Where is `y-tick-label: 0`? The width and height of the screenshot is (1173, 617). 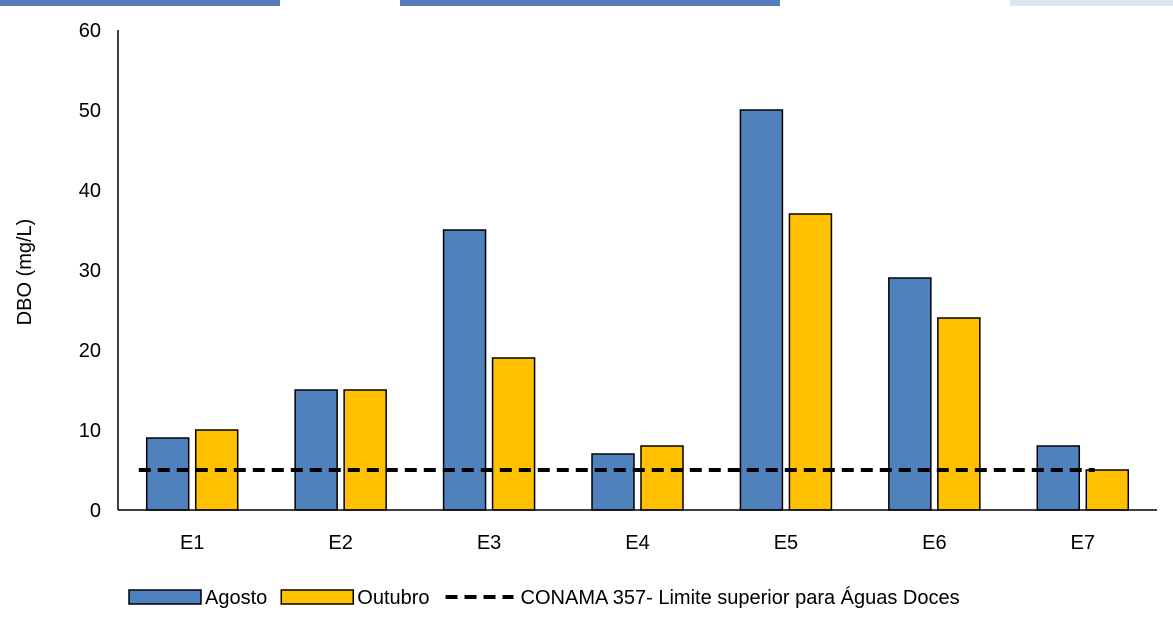 y-tick-label: 0 is located at coordinates (95, 511).